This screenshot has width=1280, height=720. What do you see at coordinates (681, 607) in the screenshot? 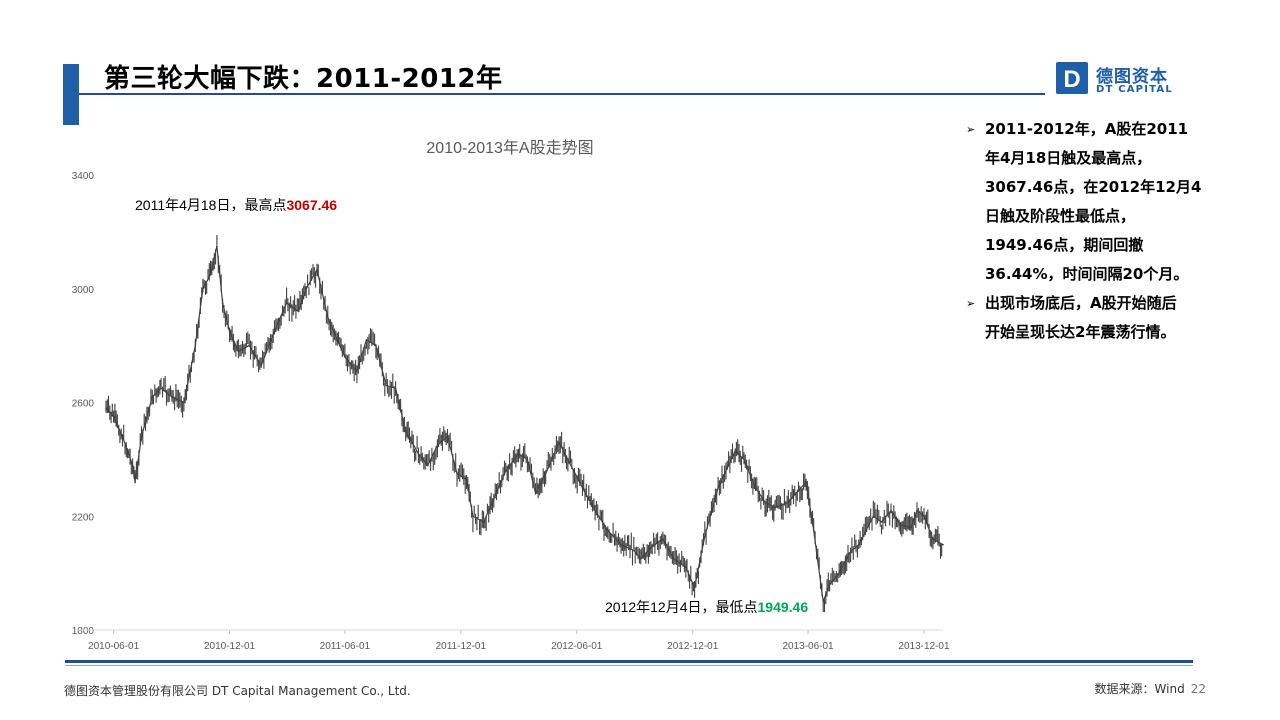
I see `annotation-prefix: 2012年12月4日，最低点` at bounding box center [681, 607].